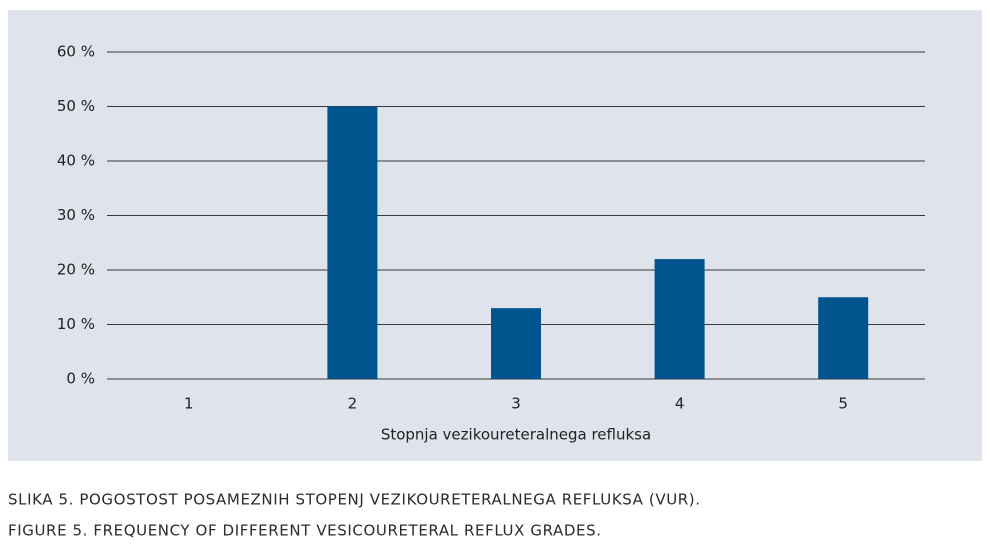 This screenshot has width=990, height=548. I want to click on x-axis-label: Stopnja vezikoureteralnega refluksa, so click(516, 435).